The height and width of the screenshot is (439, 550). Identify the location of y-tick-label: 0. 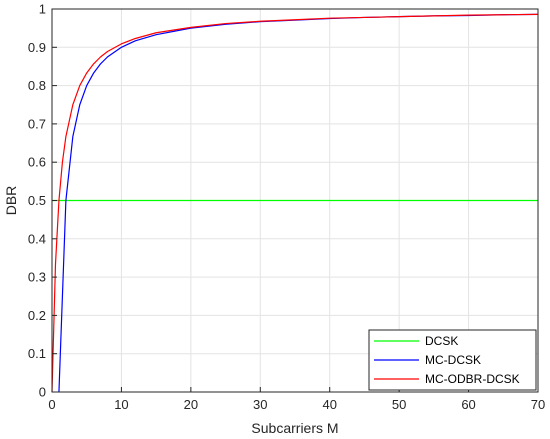
(42, 392).